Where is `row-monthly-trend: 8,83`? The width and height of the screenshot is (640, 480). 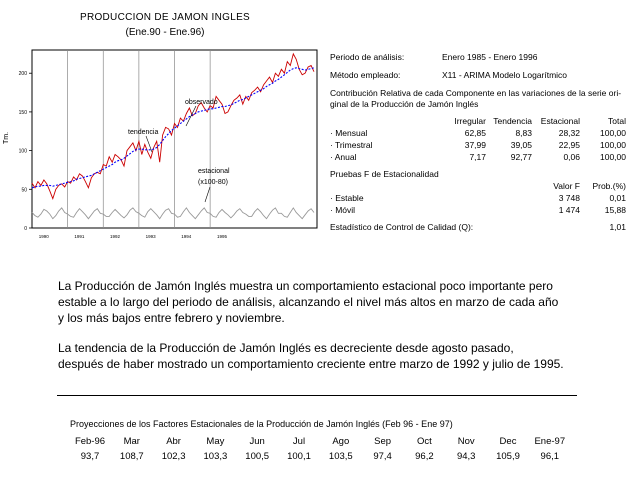
row-monthly-trend: 8,83 is located at coordinates (523, 133).